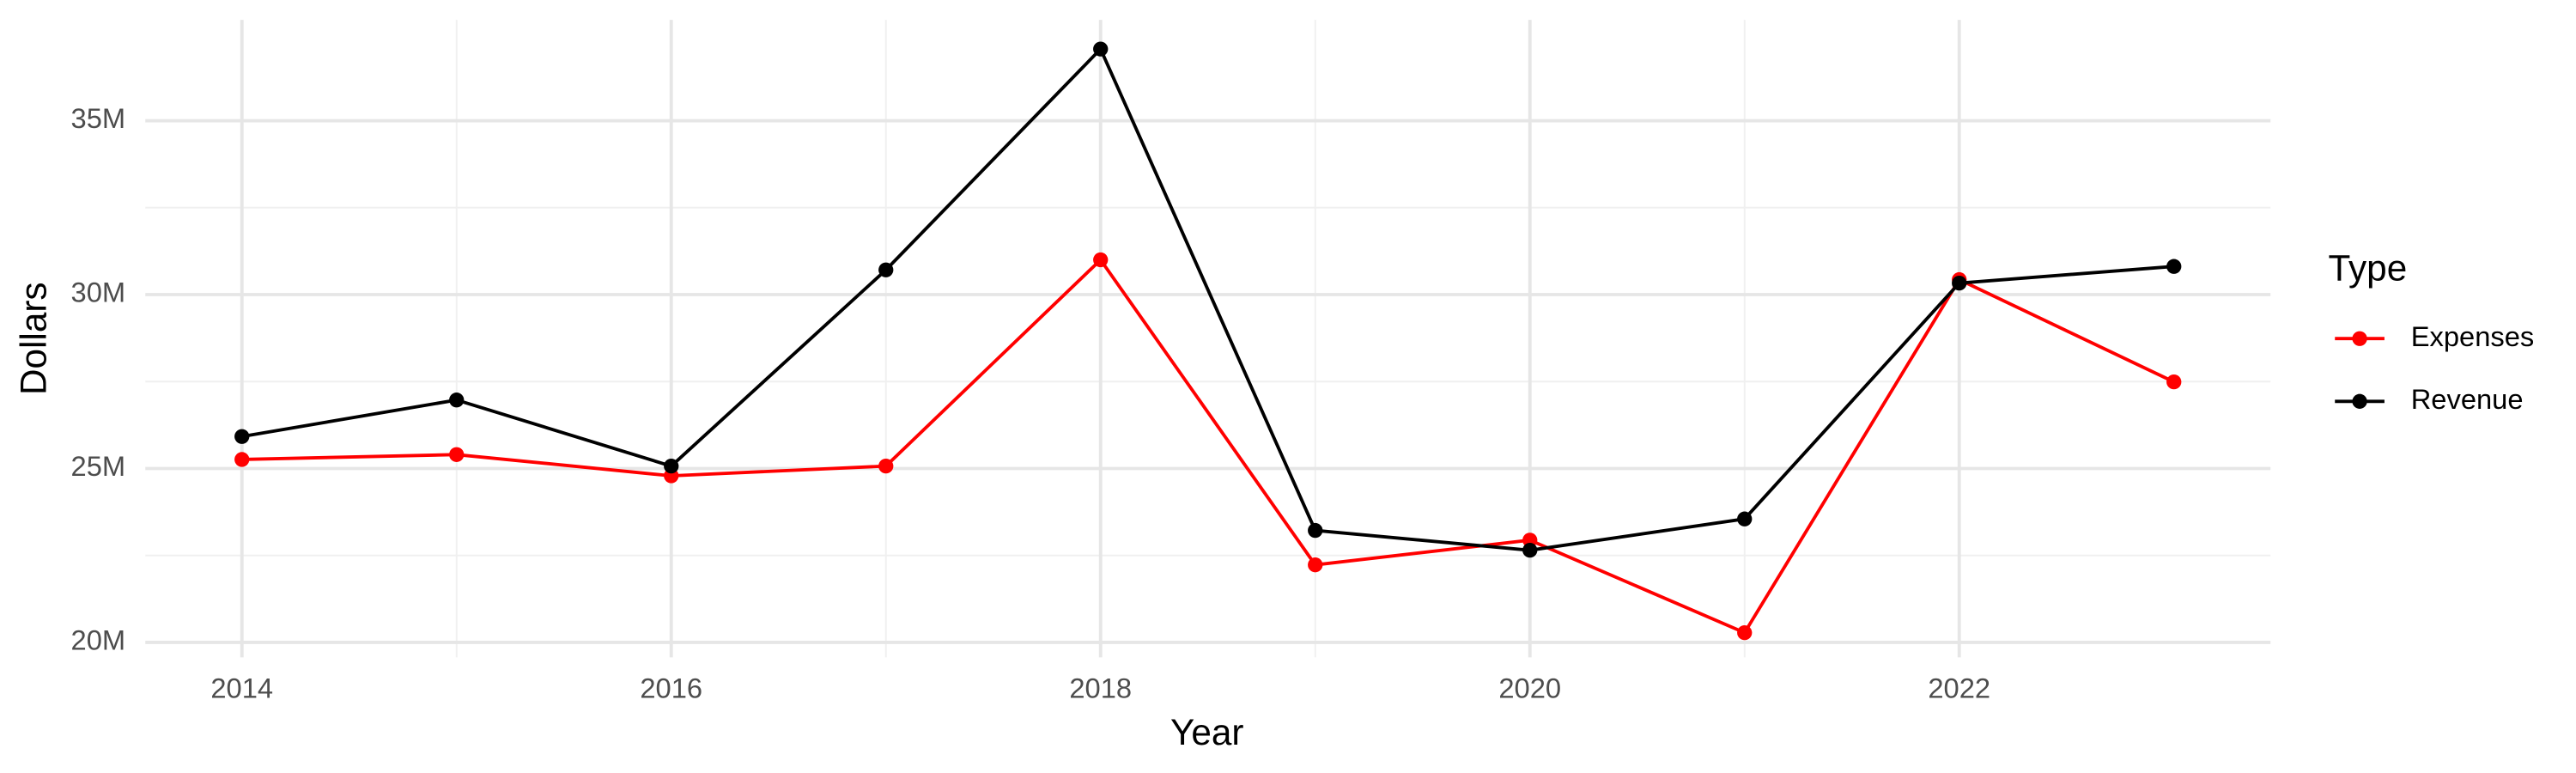  What do you see at coordinates (1529, 687) in the screenshot?
I see `x-tick-label: 2020` at bounding box center [1529, 687].